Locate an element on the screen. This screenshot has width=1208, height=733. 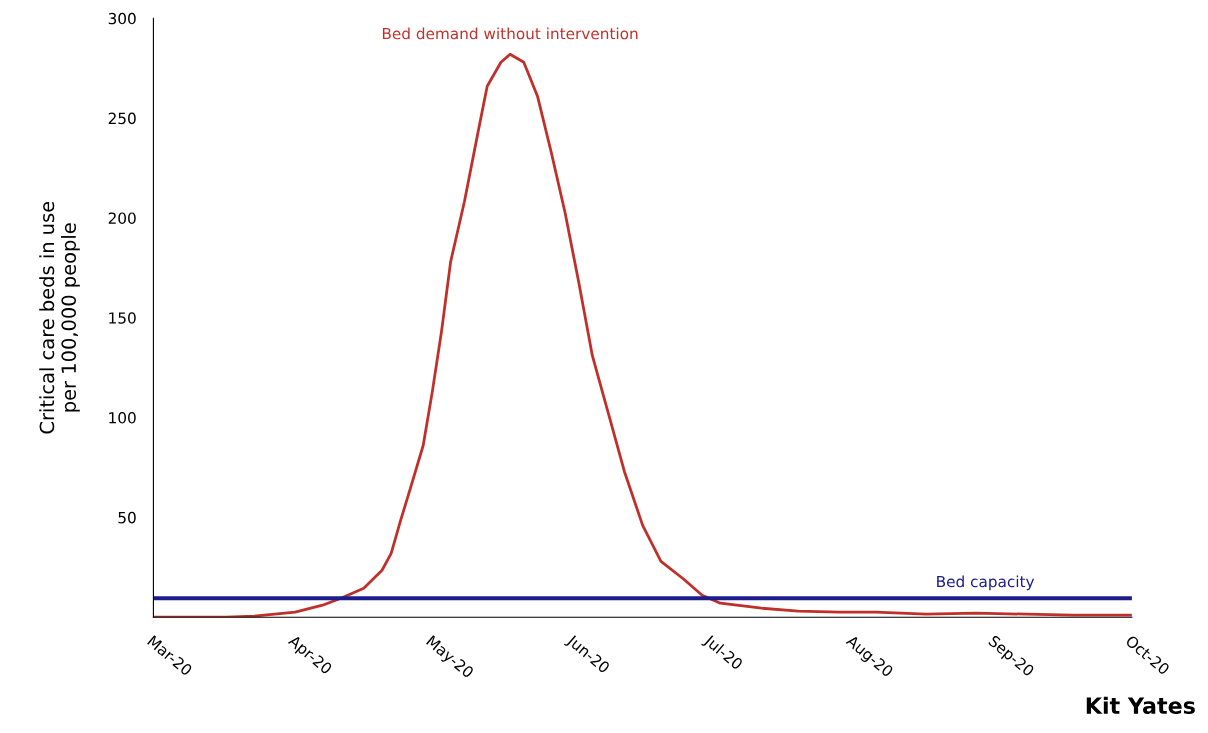
y-axis-title: Critical care beds in use per 100,000 people is located at coordinates (59, 317).